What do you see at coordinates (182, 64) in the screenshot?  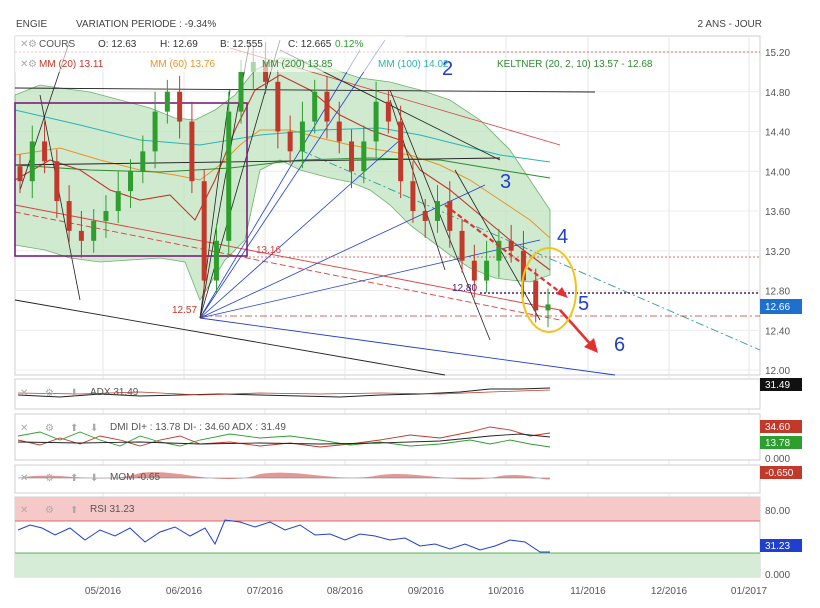 I see `legend-mm60: MM (60) 13.76` at bounding box center [182, 64].